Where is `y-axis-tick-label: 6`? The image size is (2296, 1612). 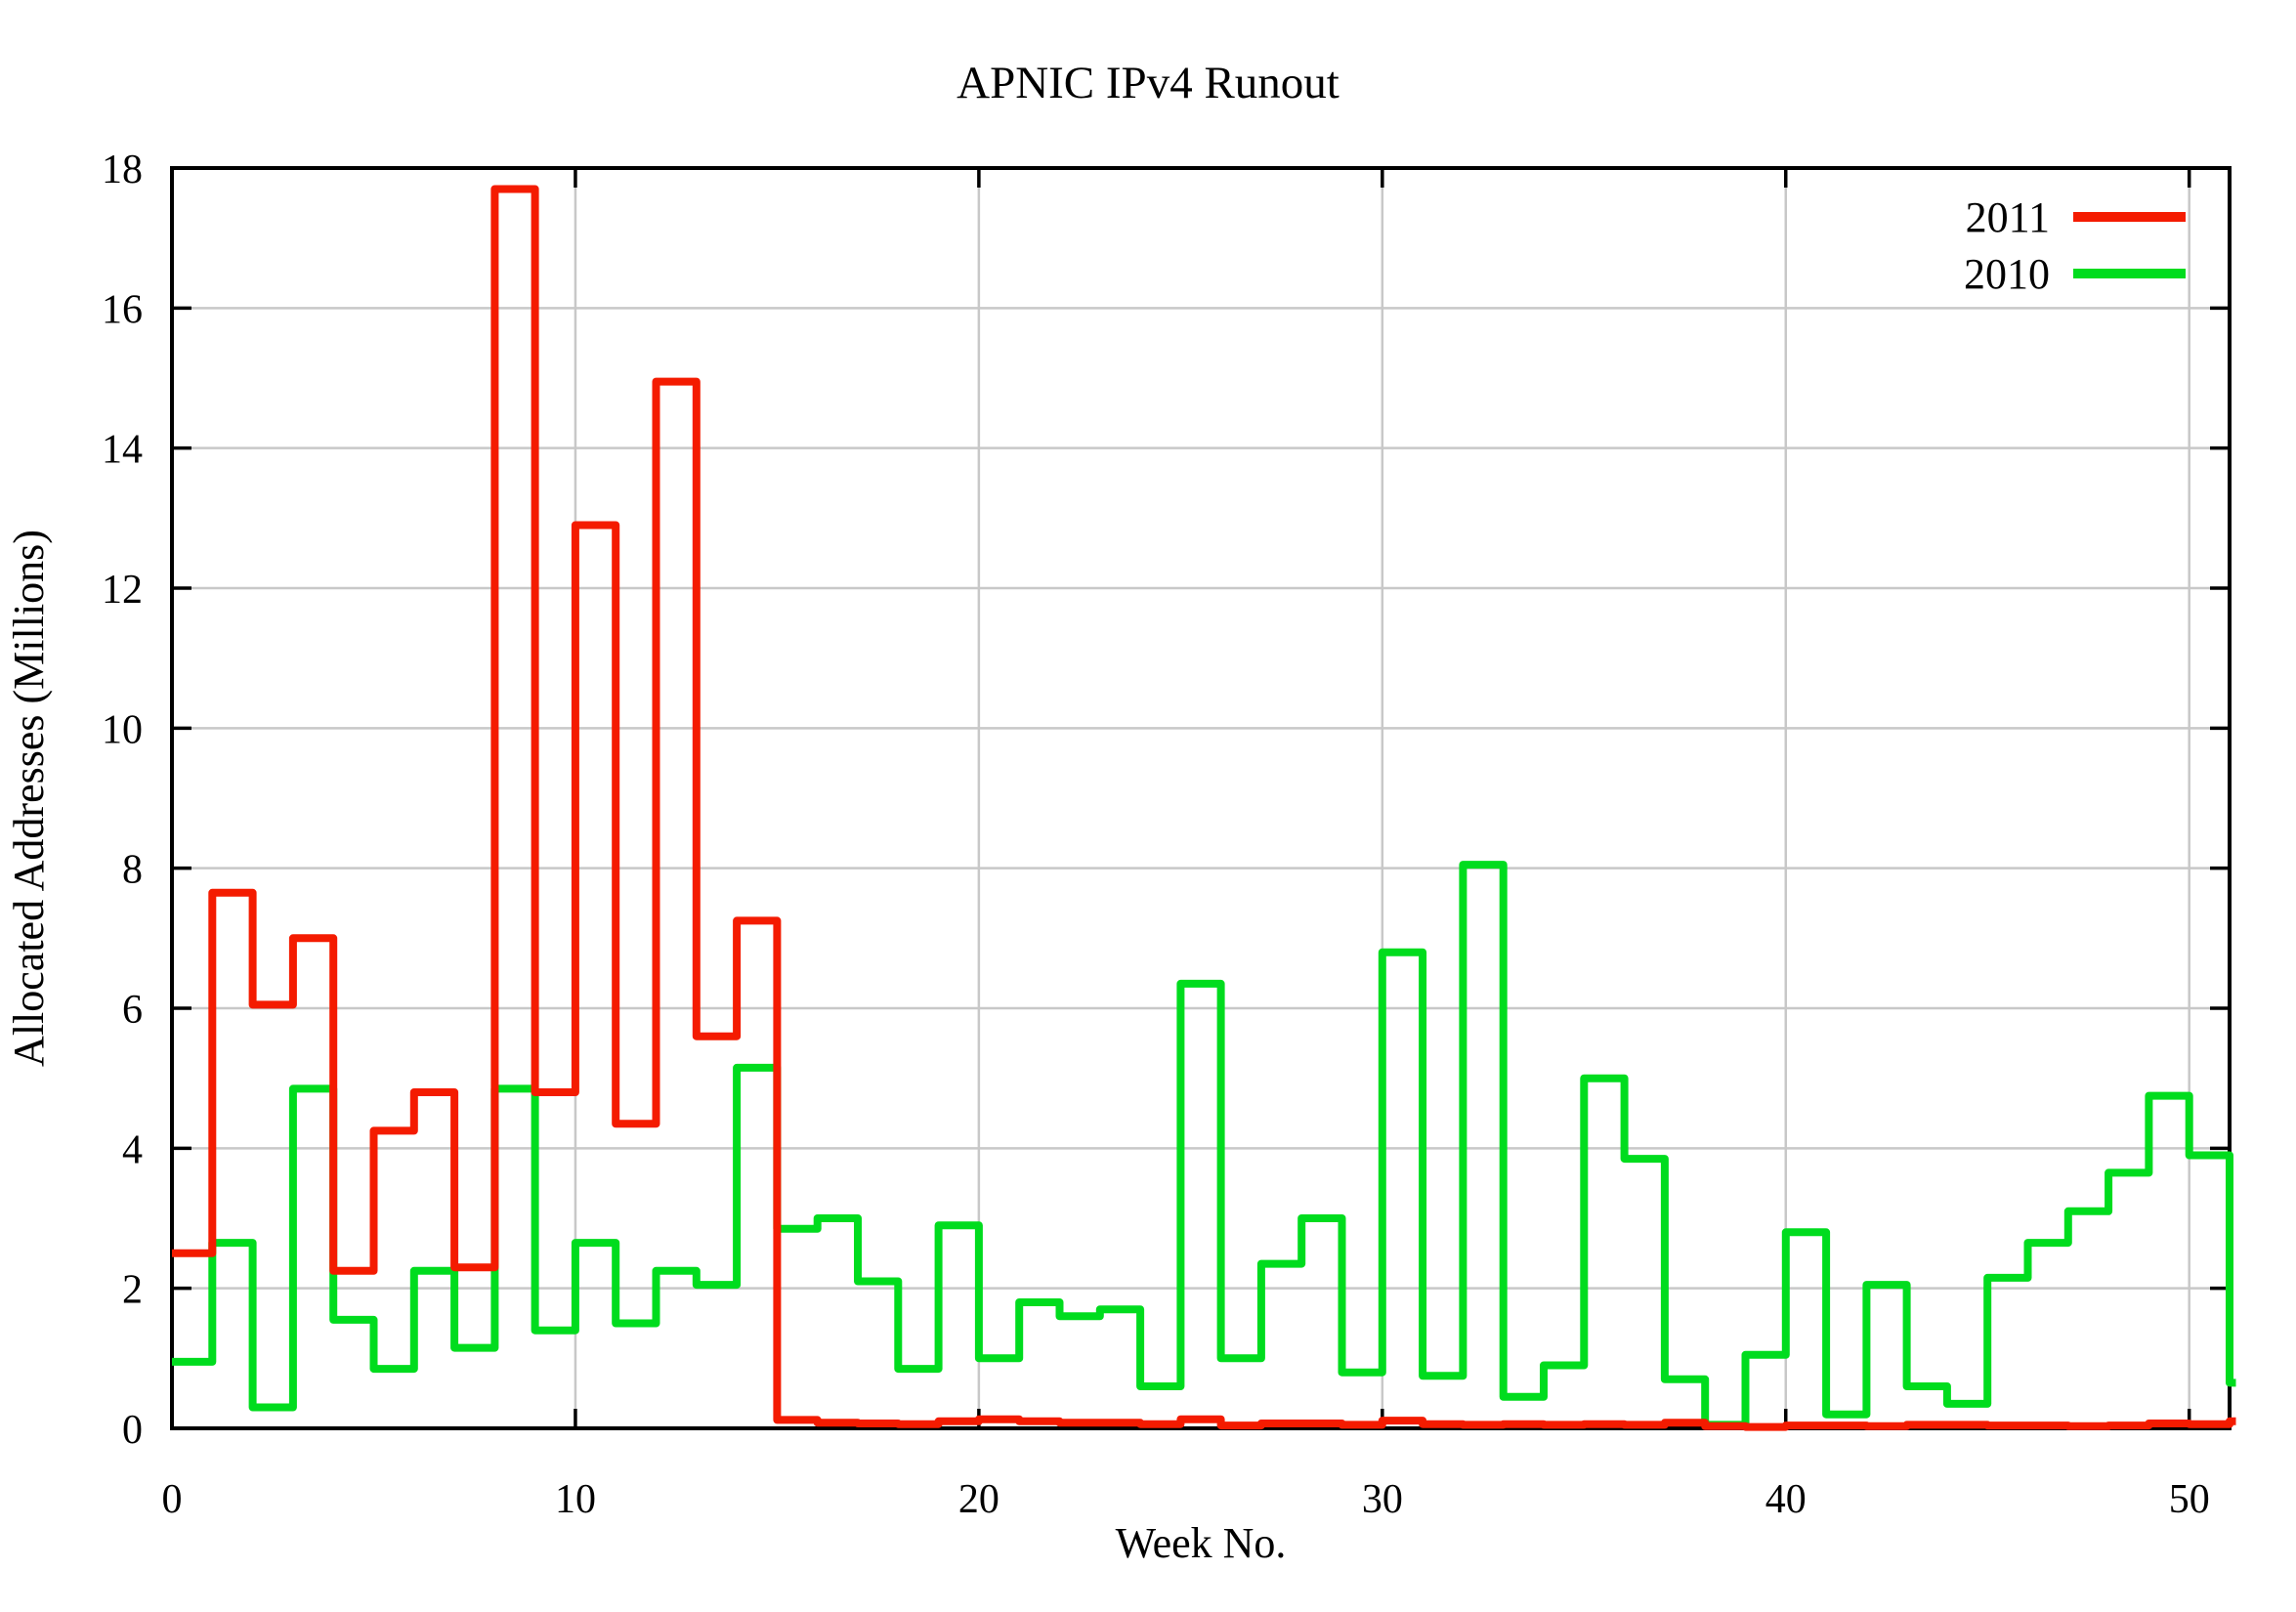
y-axis-tick-label: 6 is located at coordinates (133, 1010).